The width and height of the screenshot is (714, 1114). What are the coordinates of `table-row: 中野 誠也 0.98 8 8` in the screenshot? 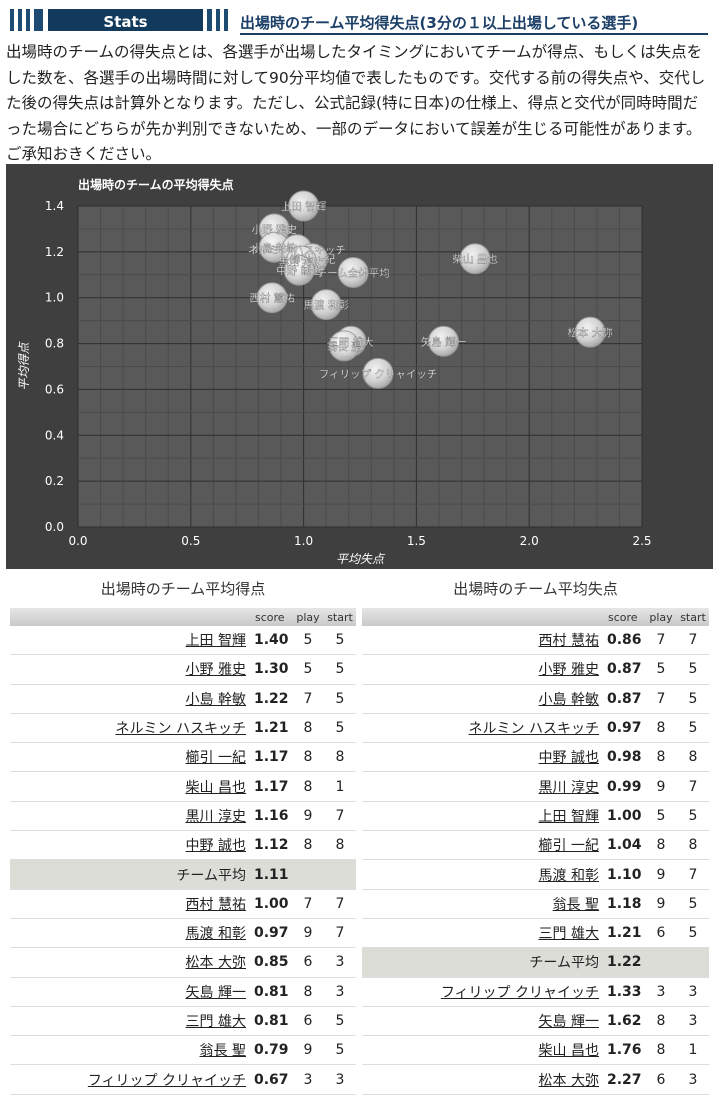 It's located at (535, 757).